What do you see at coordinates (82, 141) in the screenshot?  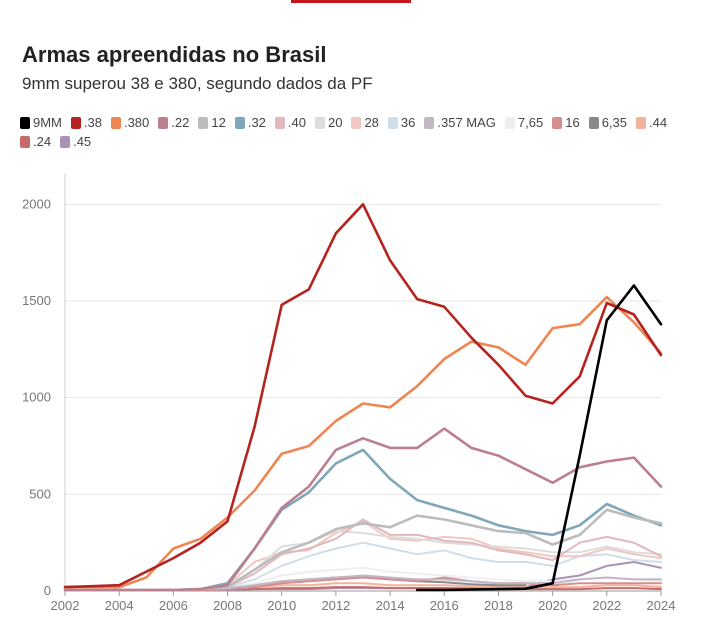 I see `legend-label: .45` at bounding box center [82, 141].